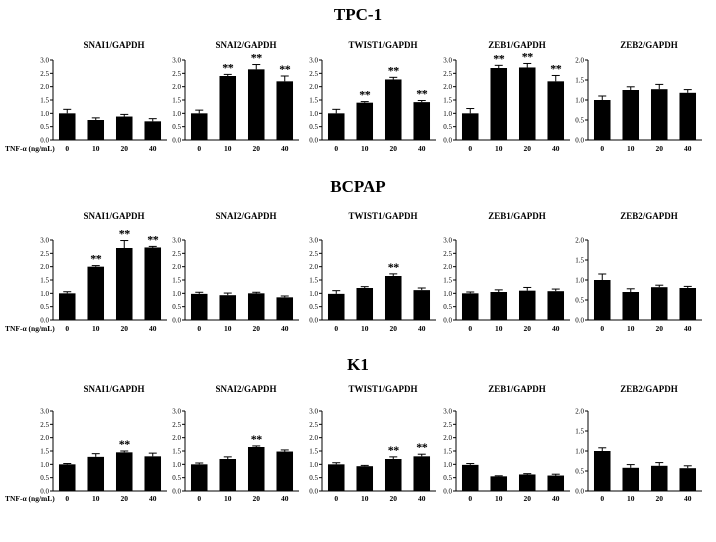 The height and width of the screenshot is (542, 716). What do you see at coordinates (358, 14) in the screenshot?
I see `row-title-tpc-1: TPC-1` at bounding box center [358, 14].